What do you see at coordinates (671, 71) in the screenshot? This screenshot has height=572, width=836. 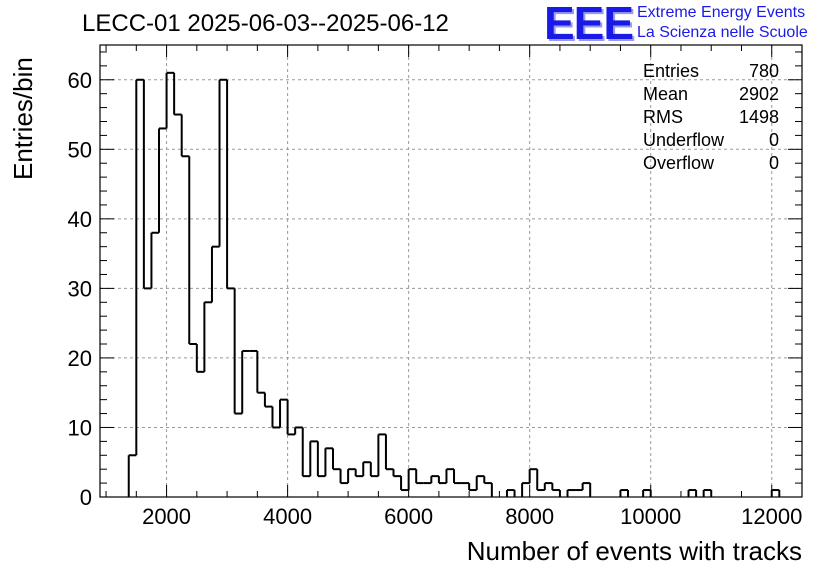 I see `stat-label: Entries` at bounding box center [671, 71].